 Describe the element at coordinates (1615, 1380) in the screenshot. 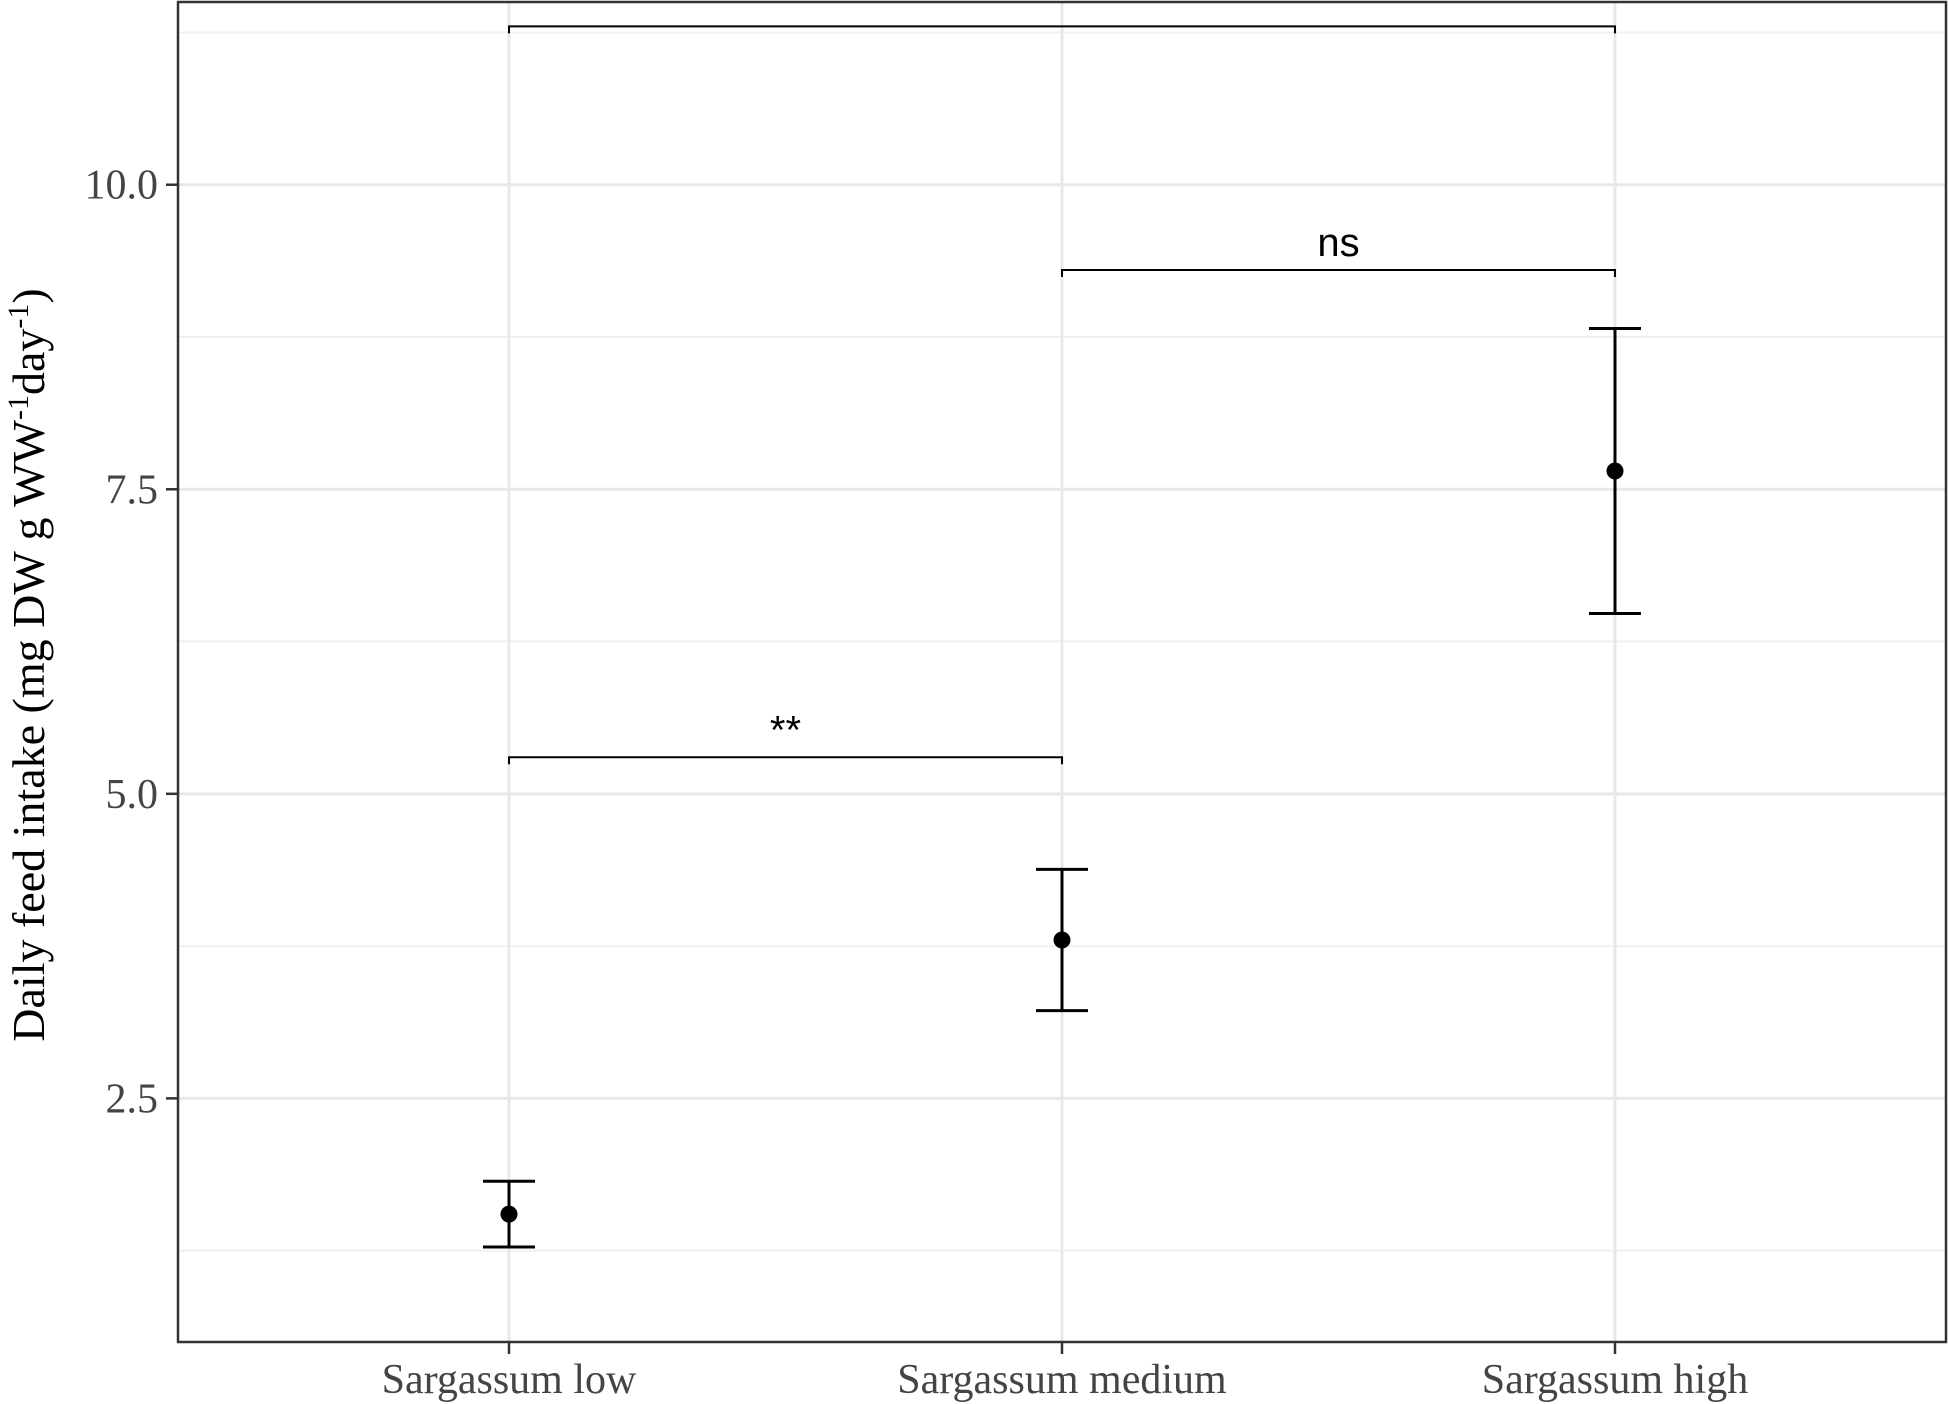

I see `x-tick-label: Sargassum high` at that location.